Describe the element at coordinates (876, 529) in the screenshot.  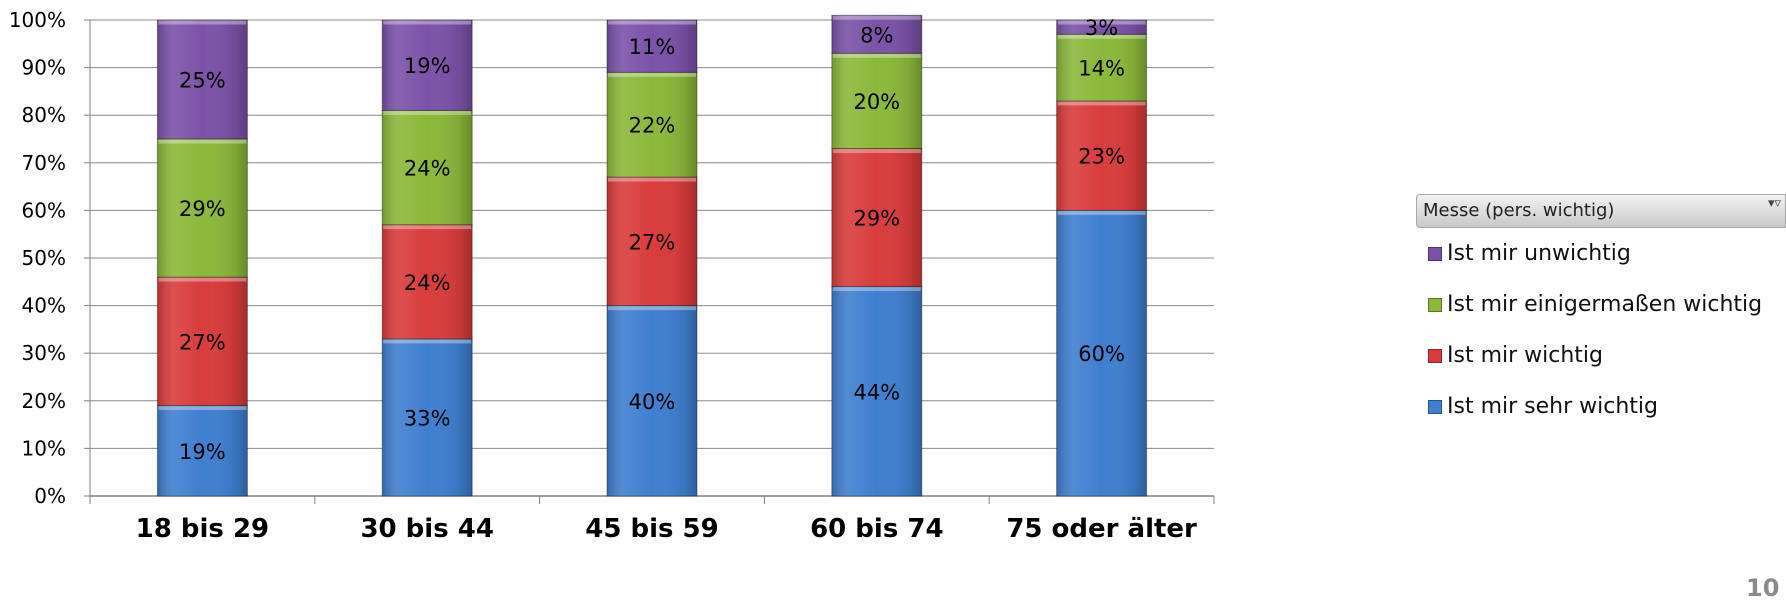
I see `x-category-label: 60 bis 74` at that location.